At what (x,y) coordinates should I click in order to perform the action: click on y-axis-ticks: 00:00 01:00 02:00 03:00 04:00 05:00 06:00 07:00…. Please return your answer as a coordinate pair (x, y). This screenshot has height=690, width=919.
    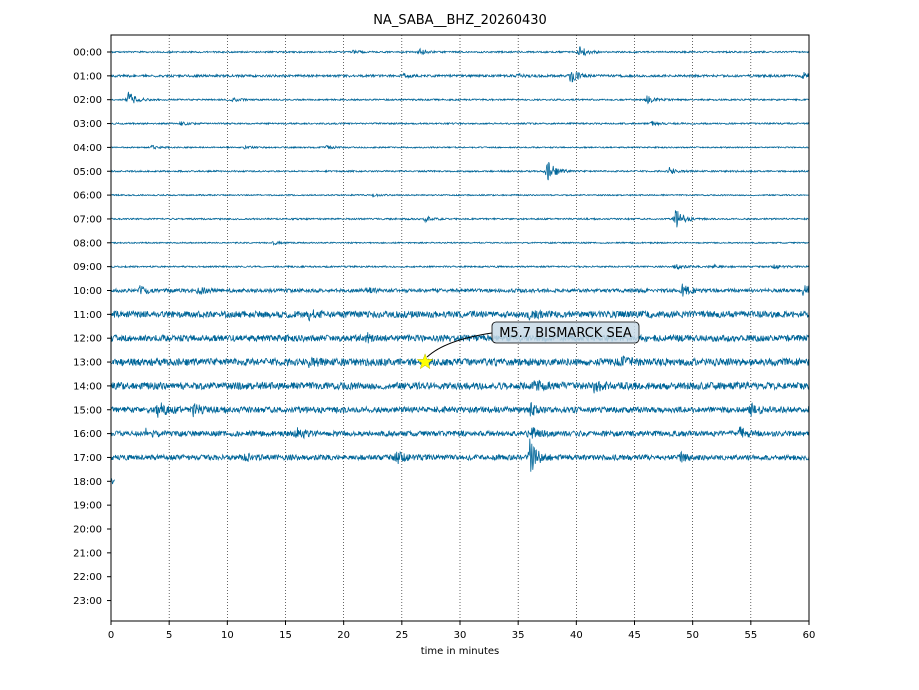
    Looking at the image, I should click on (92, 327).